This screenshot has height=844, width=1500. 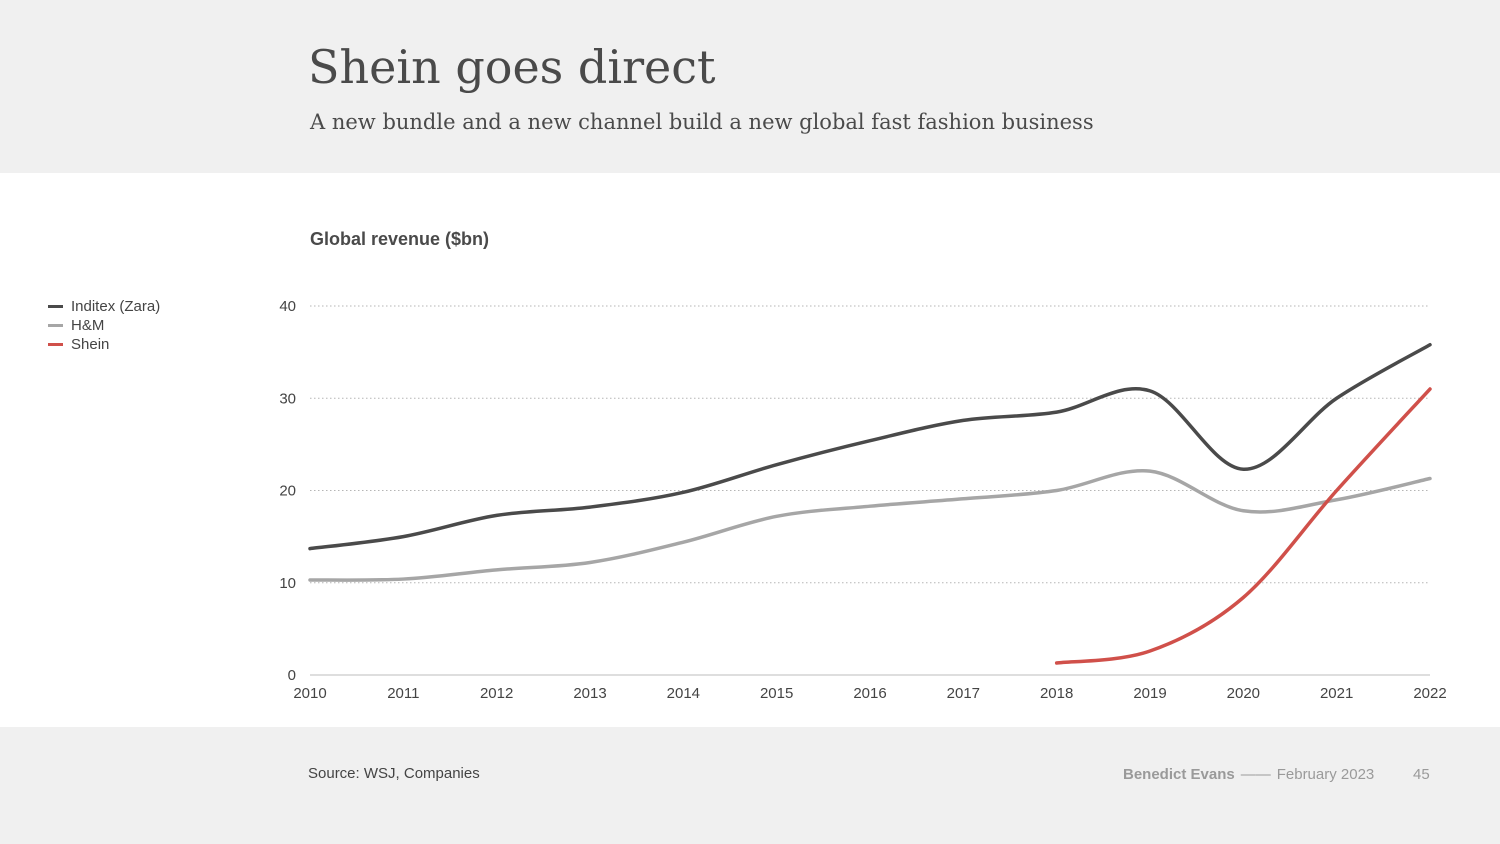 I want to click on page-number: 45, so click(x=1421, y=774).